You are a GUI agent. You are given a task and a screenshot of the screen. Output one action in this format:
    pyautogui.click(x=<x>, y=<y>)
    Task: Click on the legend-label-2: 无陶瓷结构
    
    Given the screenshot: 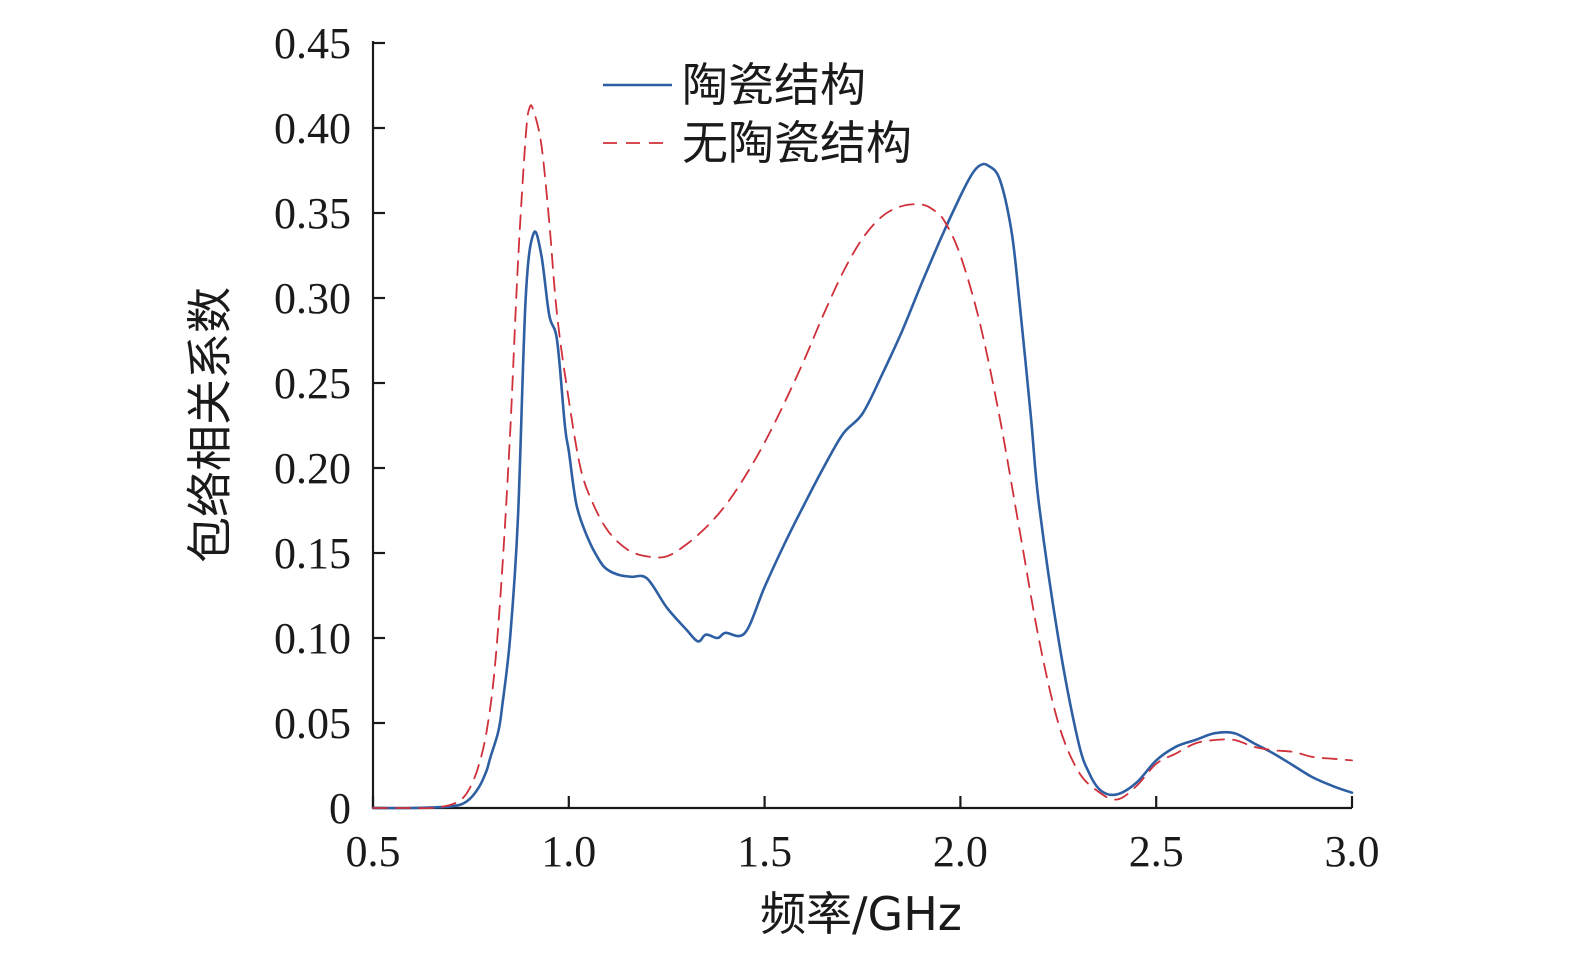 What is the action you would take?
    pyautogui.click(x=797, y=143)
    